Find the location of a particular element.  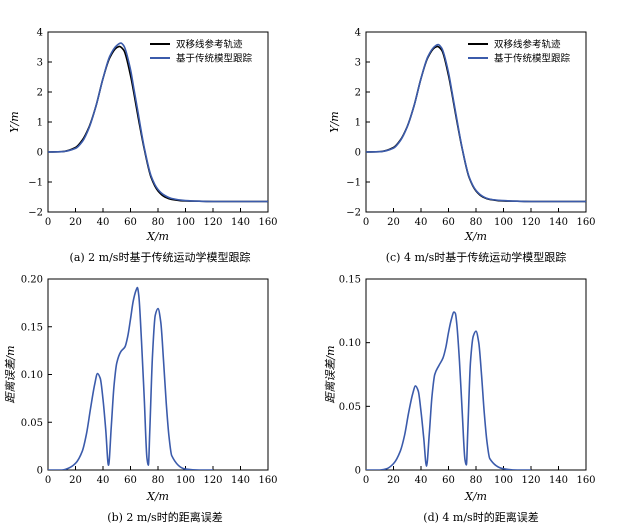

chart-caption: (b) 2 m/s时的距离误差 is located at coordinates (164, 517).